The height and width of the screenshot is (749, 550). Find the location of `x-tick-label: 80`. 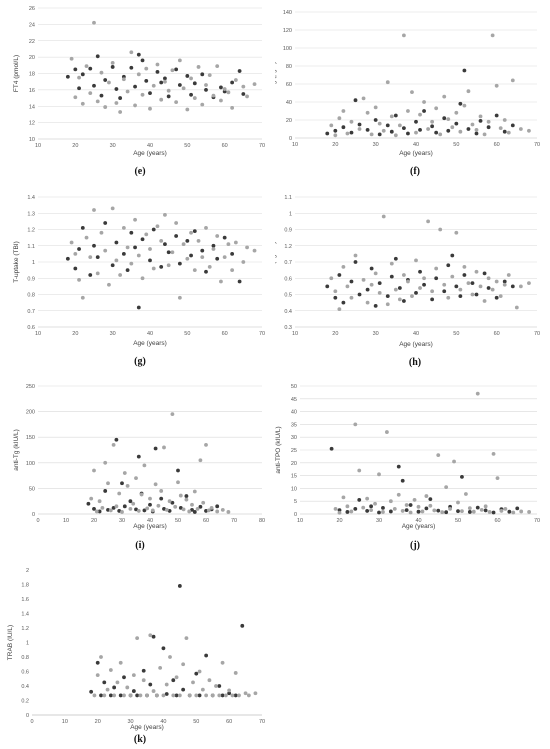

x-tick-label: 80 is located at coordinates (262, 521).